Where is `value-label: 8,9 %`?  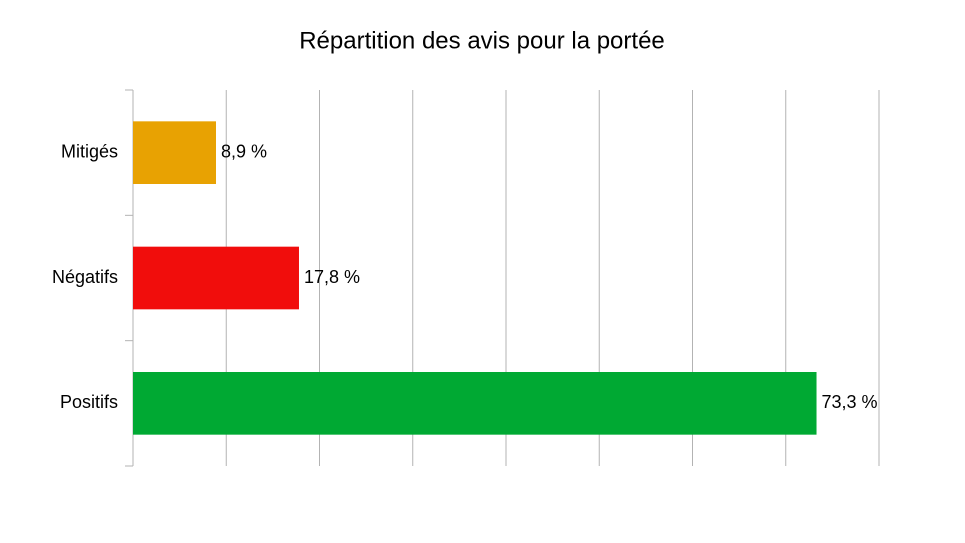 value-label: 8,9 % is located at coordinates (244, 151).